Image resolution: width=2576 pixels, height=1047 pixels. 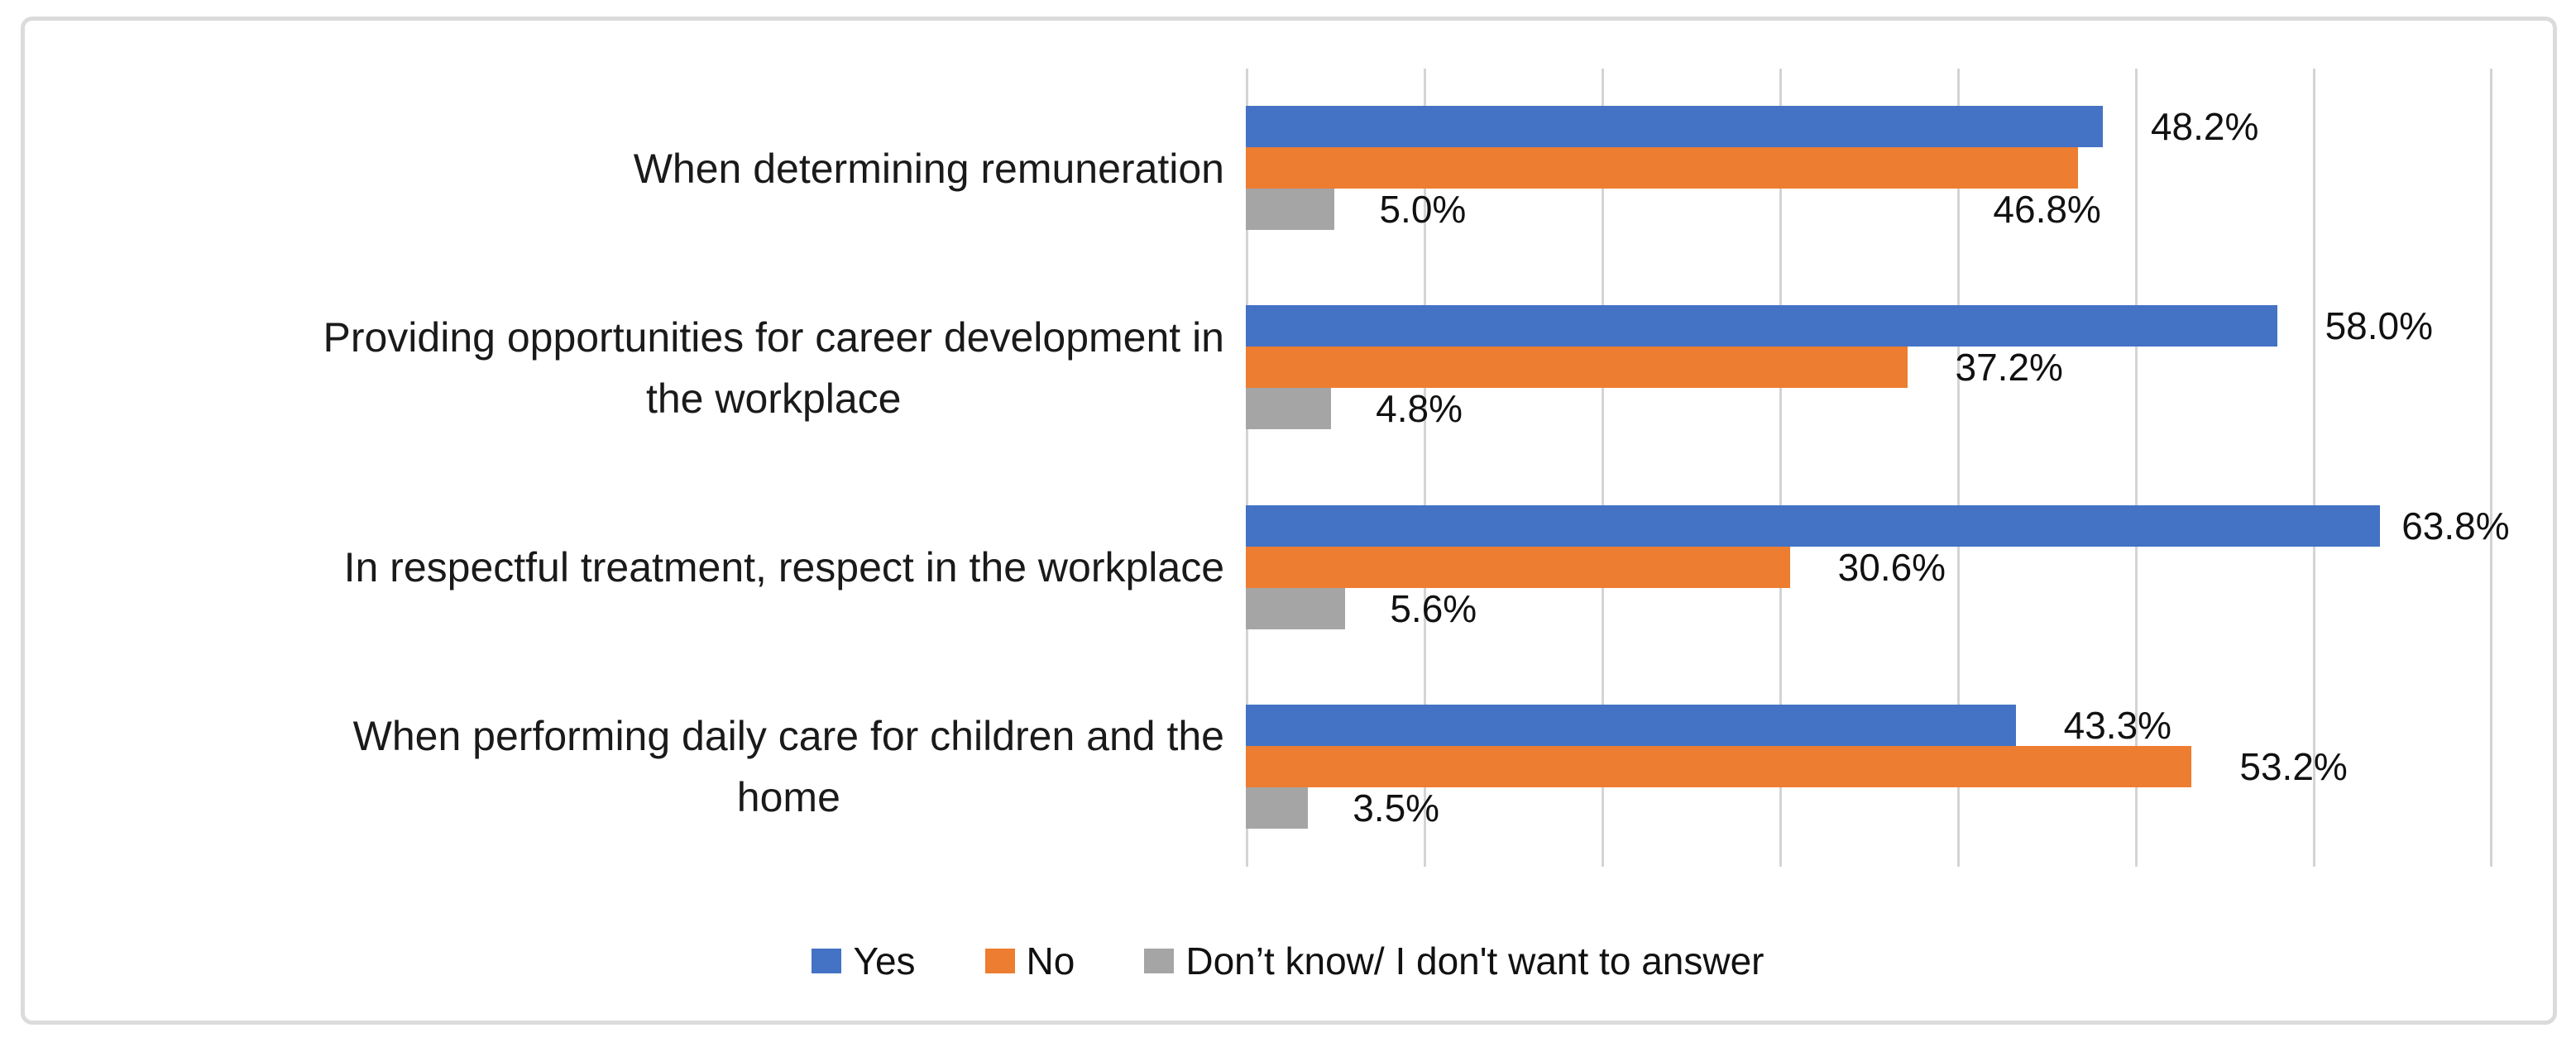 I want to click on legend-label-yes: Yes, so click(x=884, y=960).